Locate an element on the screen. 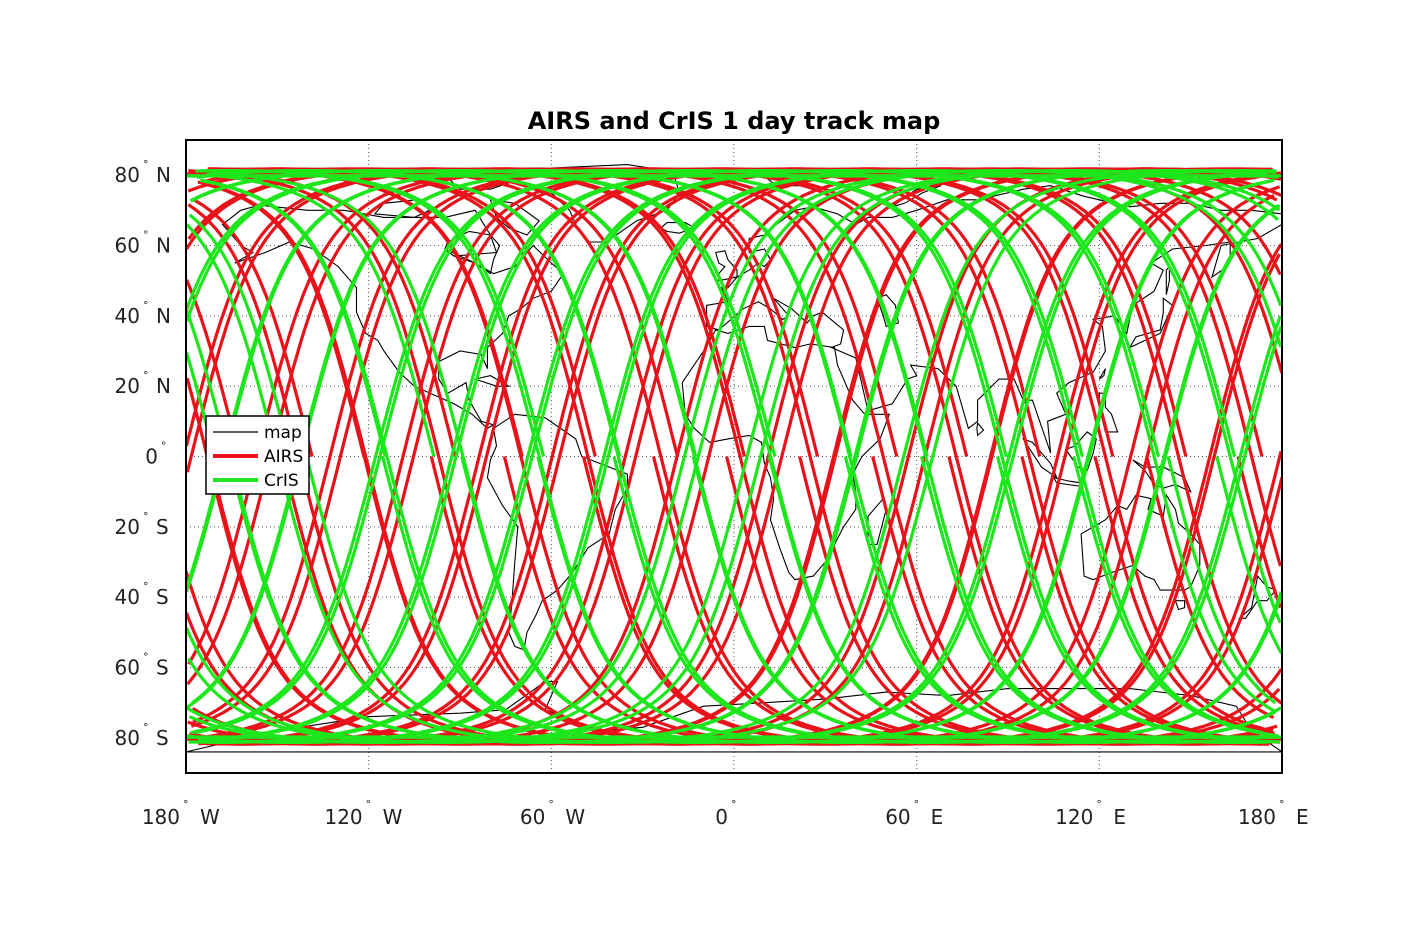  x-tick: 180° E is located at coordinates (1273, 813).